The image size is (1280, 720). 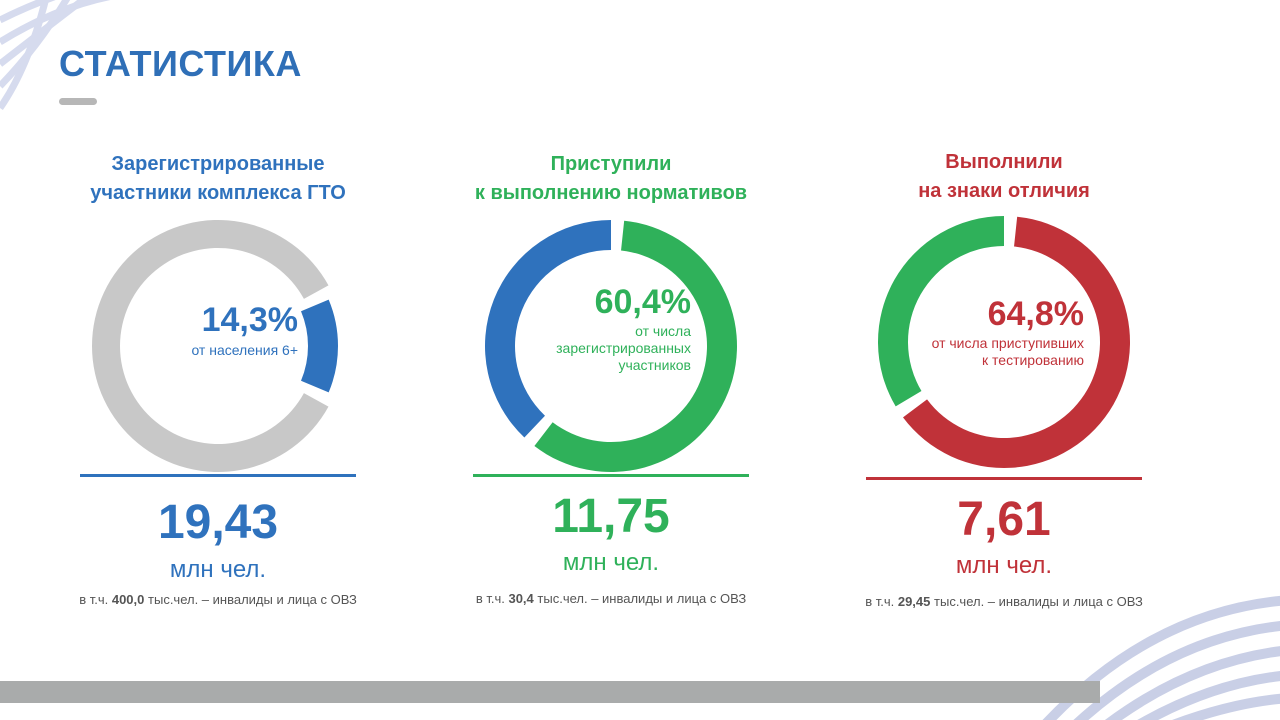 I want to click on total-value: 11,75, so click(x=611, y=516).